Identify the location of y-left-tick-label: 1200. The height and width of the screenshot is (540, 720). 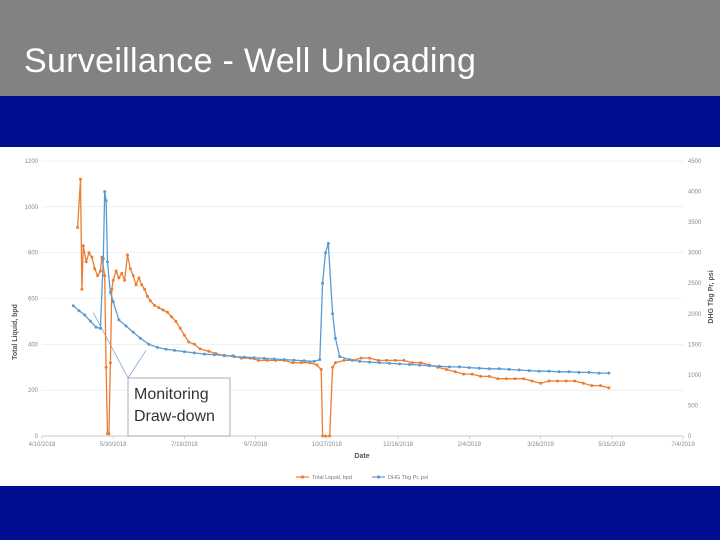
(32, 162).